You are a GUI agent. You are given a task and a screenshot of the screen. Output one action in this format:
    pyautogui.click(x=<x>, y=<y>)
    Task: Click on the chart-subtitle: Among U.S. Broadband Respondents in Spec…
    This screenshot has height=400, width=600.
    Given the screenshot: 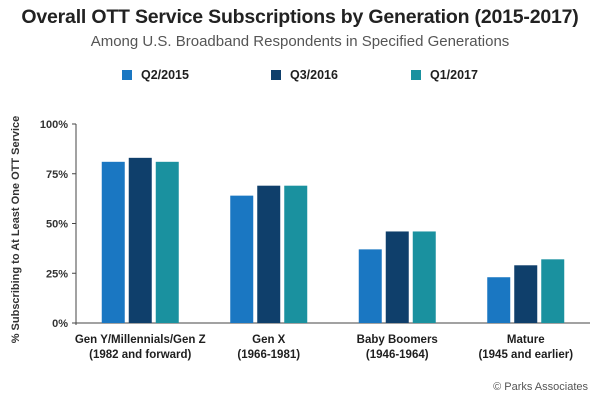 What is the action you would take?
    pyautogui.click(x=300, y=41)
    